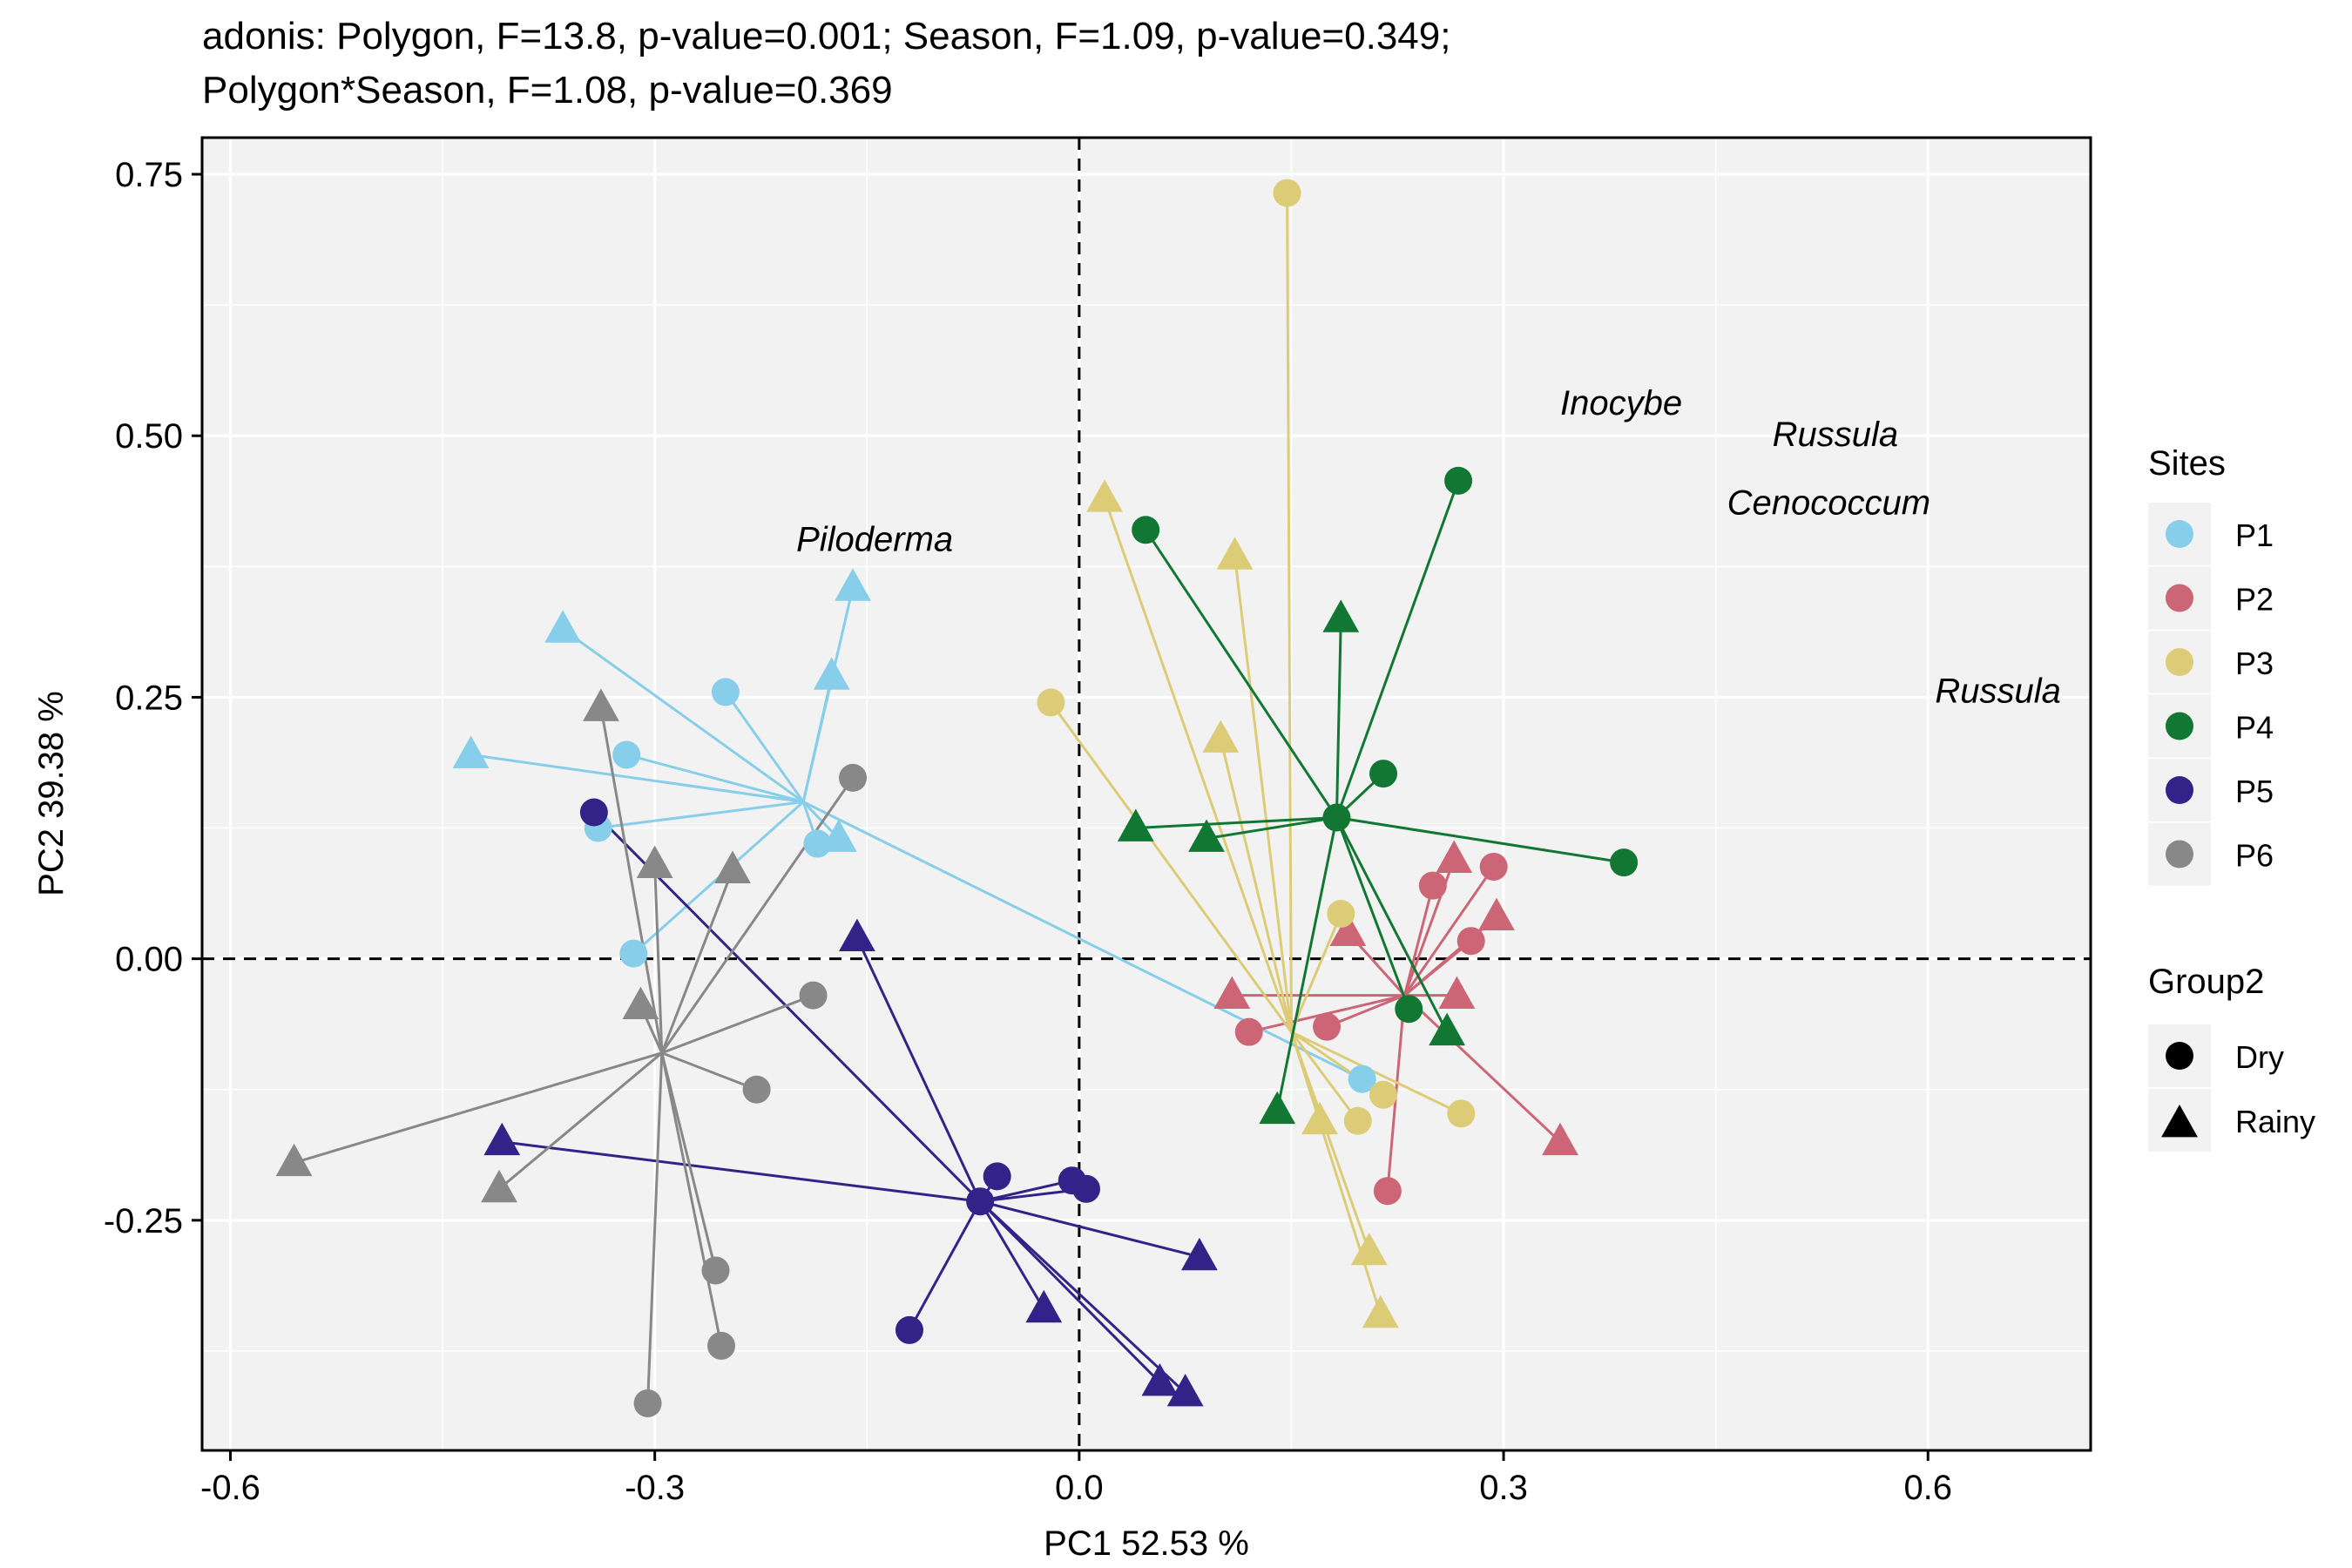  I want to click on x-tick-label: -0.3, so click(655, 1488).